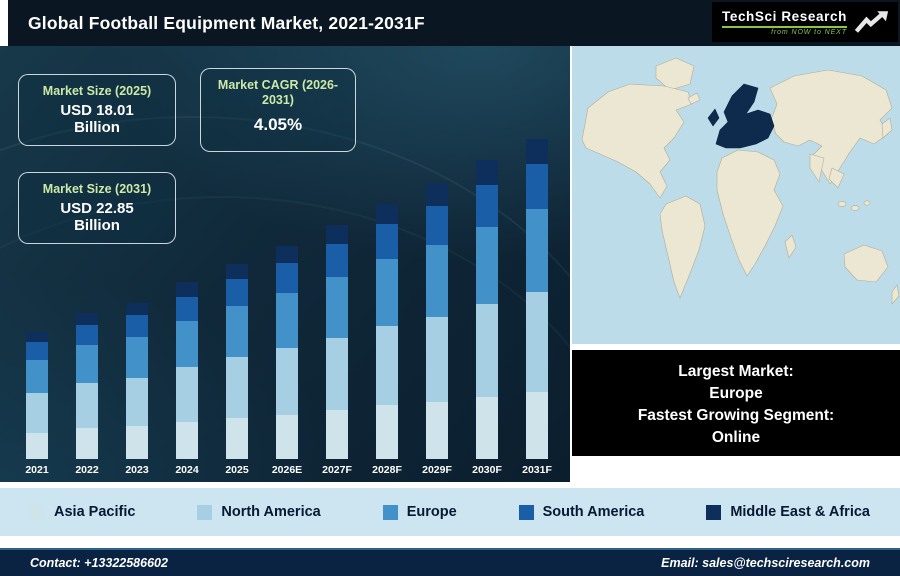 Image resolution: width=900 pixels, height=576 pixels. I want to click on header-accent, so click(4, 23).